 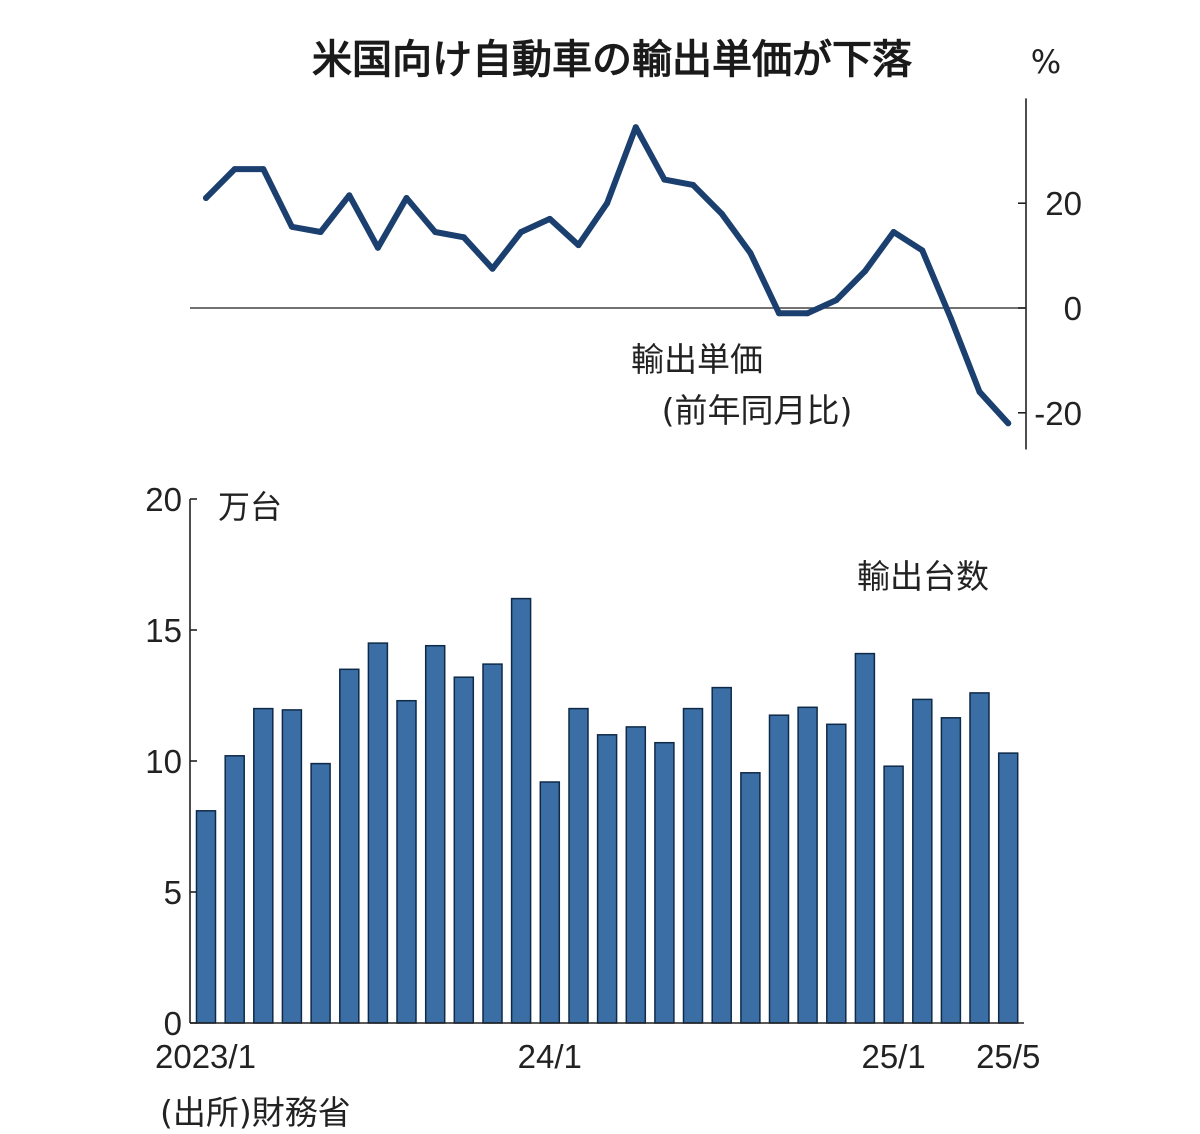 What do you see at coordinates (173, 1023) in the screenshot?
I see `bar-y-tick-label: 0` at bounding box center [173, 1023].